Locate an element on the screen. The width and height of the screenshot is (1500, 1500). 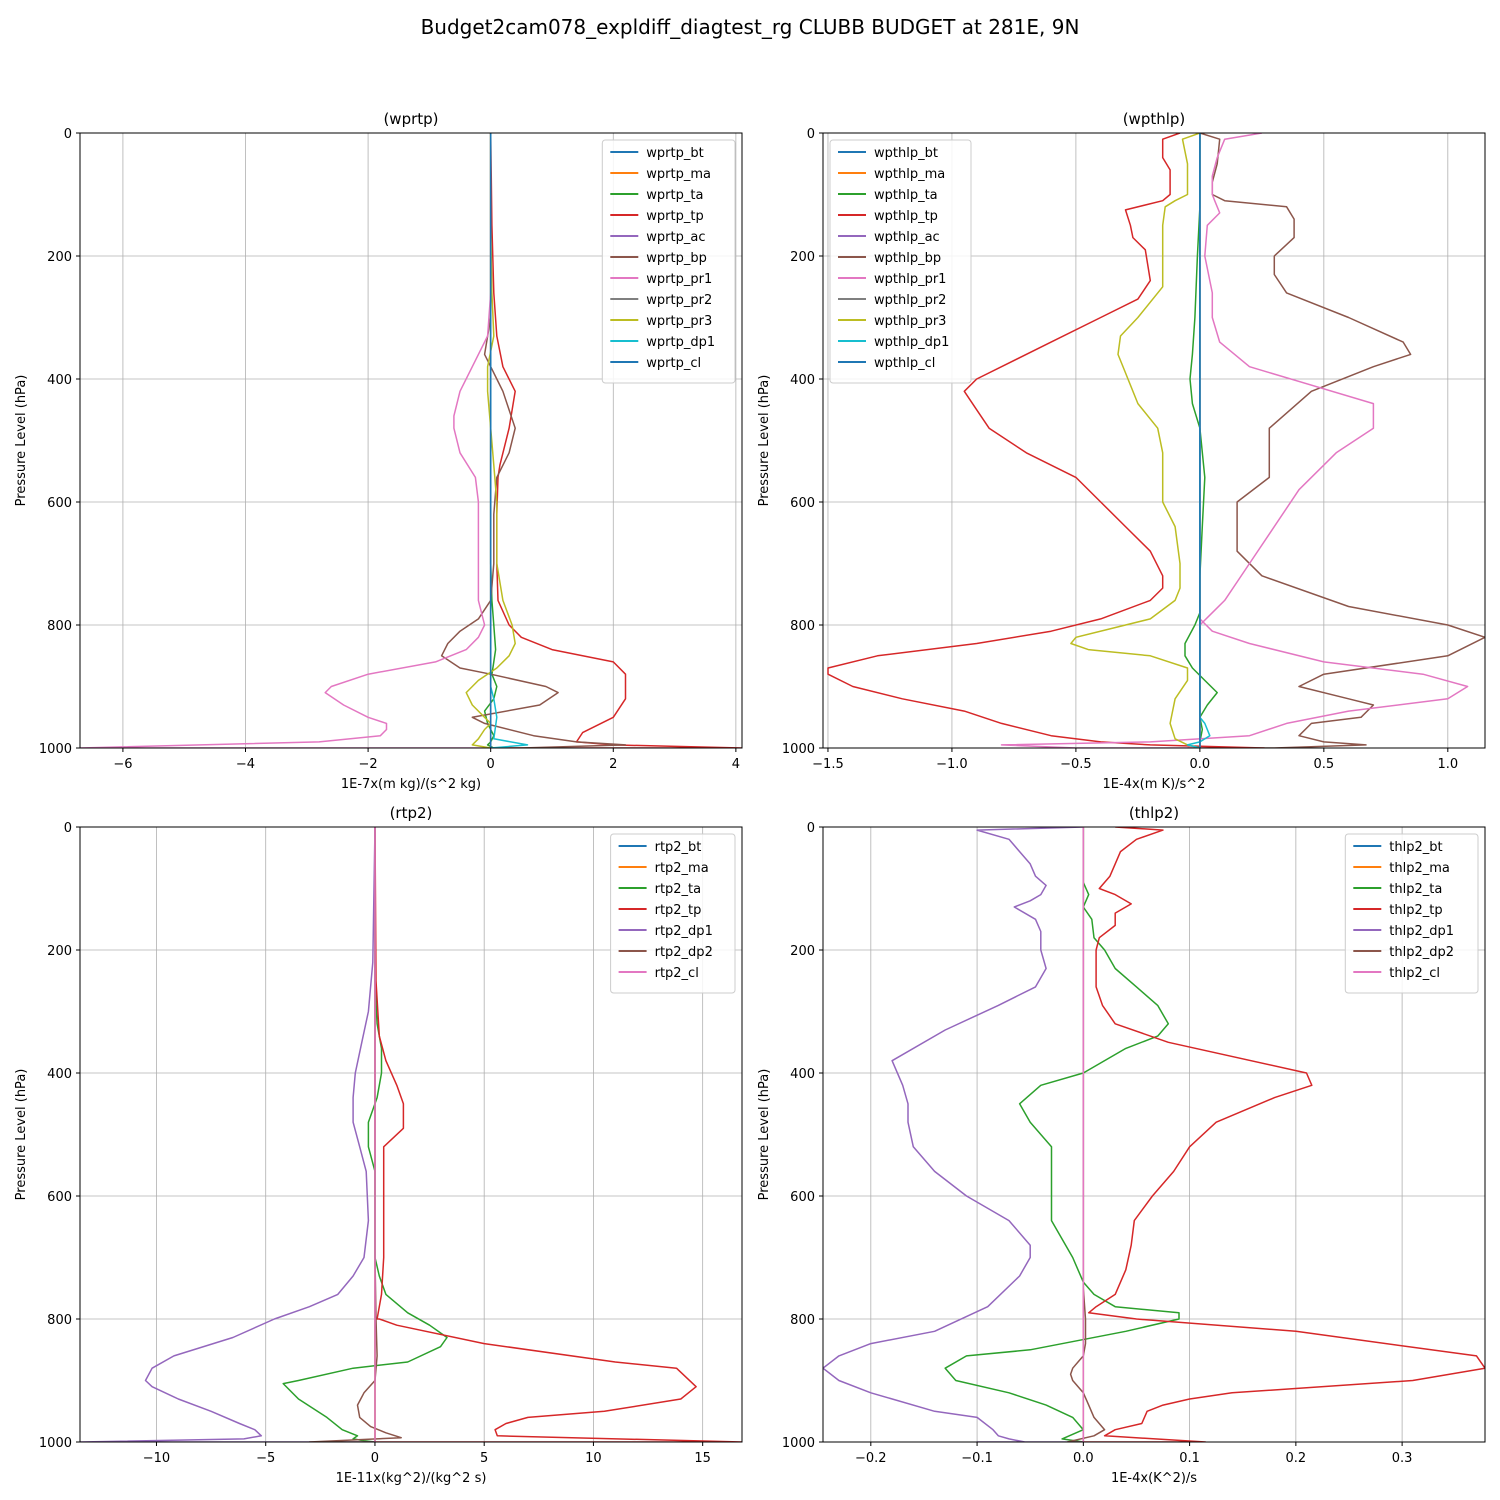
legend-label: wpthlp_pr3 is located at coordinates (910, 321).